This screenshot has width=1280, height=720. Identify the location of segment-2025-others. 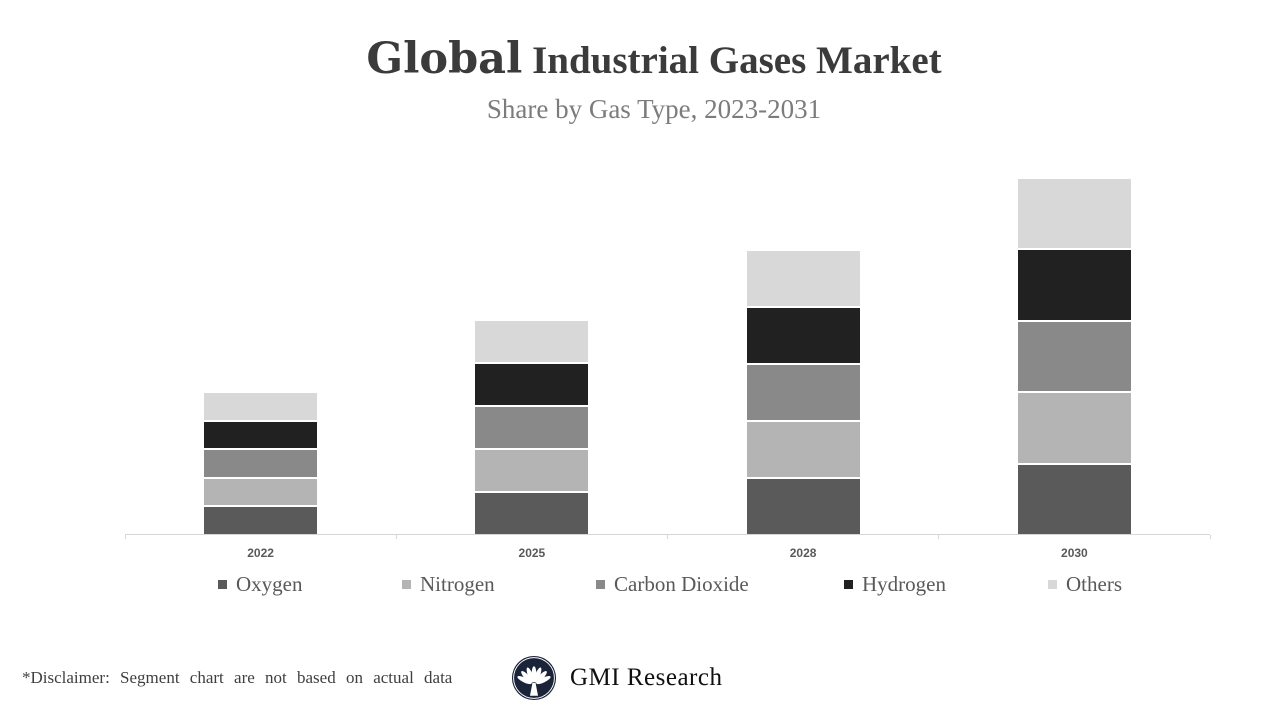
(532, 341).